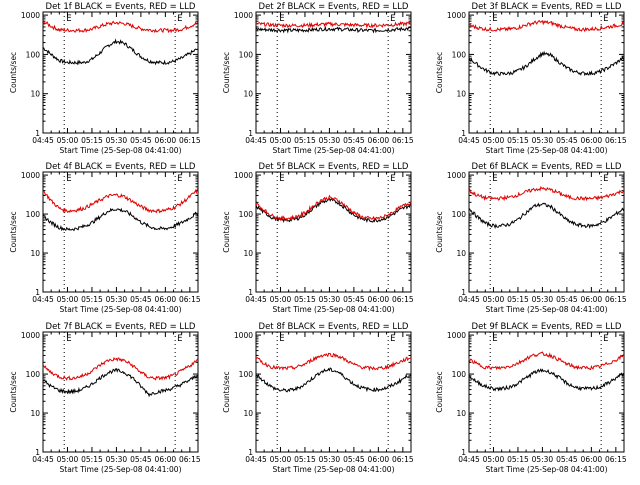 Image resolution: width=640 pixels, height=485 pixels. I want to click on panel-title: Det 2f BLACK = Events, RED = LLD, so click(334, 7).